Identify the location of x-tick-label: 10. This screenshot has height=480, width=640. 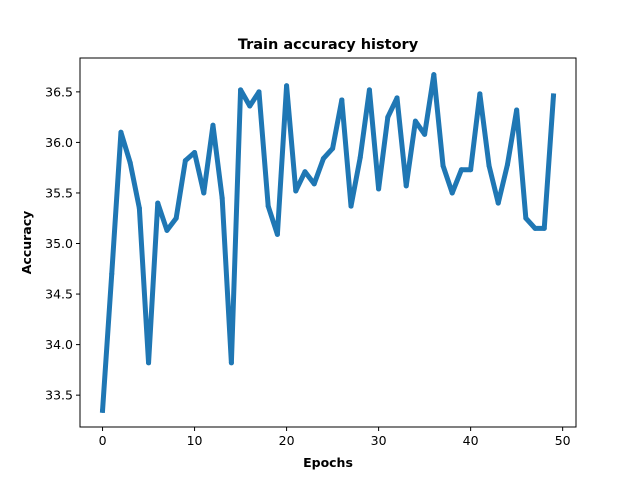
(195, 440).